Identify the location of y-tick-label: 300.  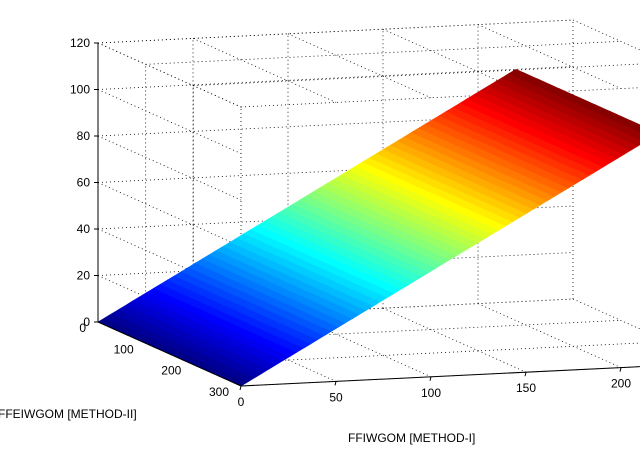
(219, 392).